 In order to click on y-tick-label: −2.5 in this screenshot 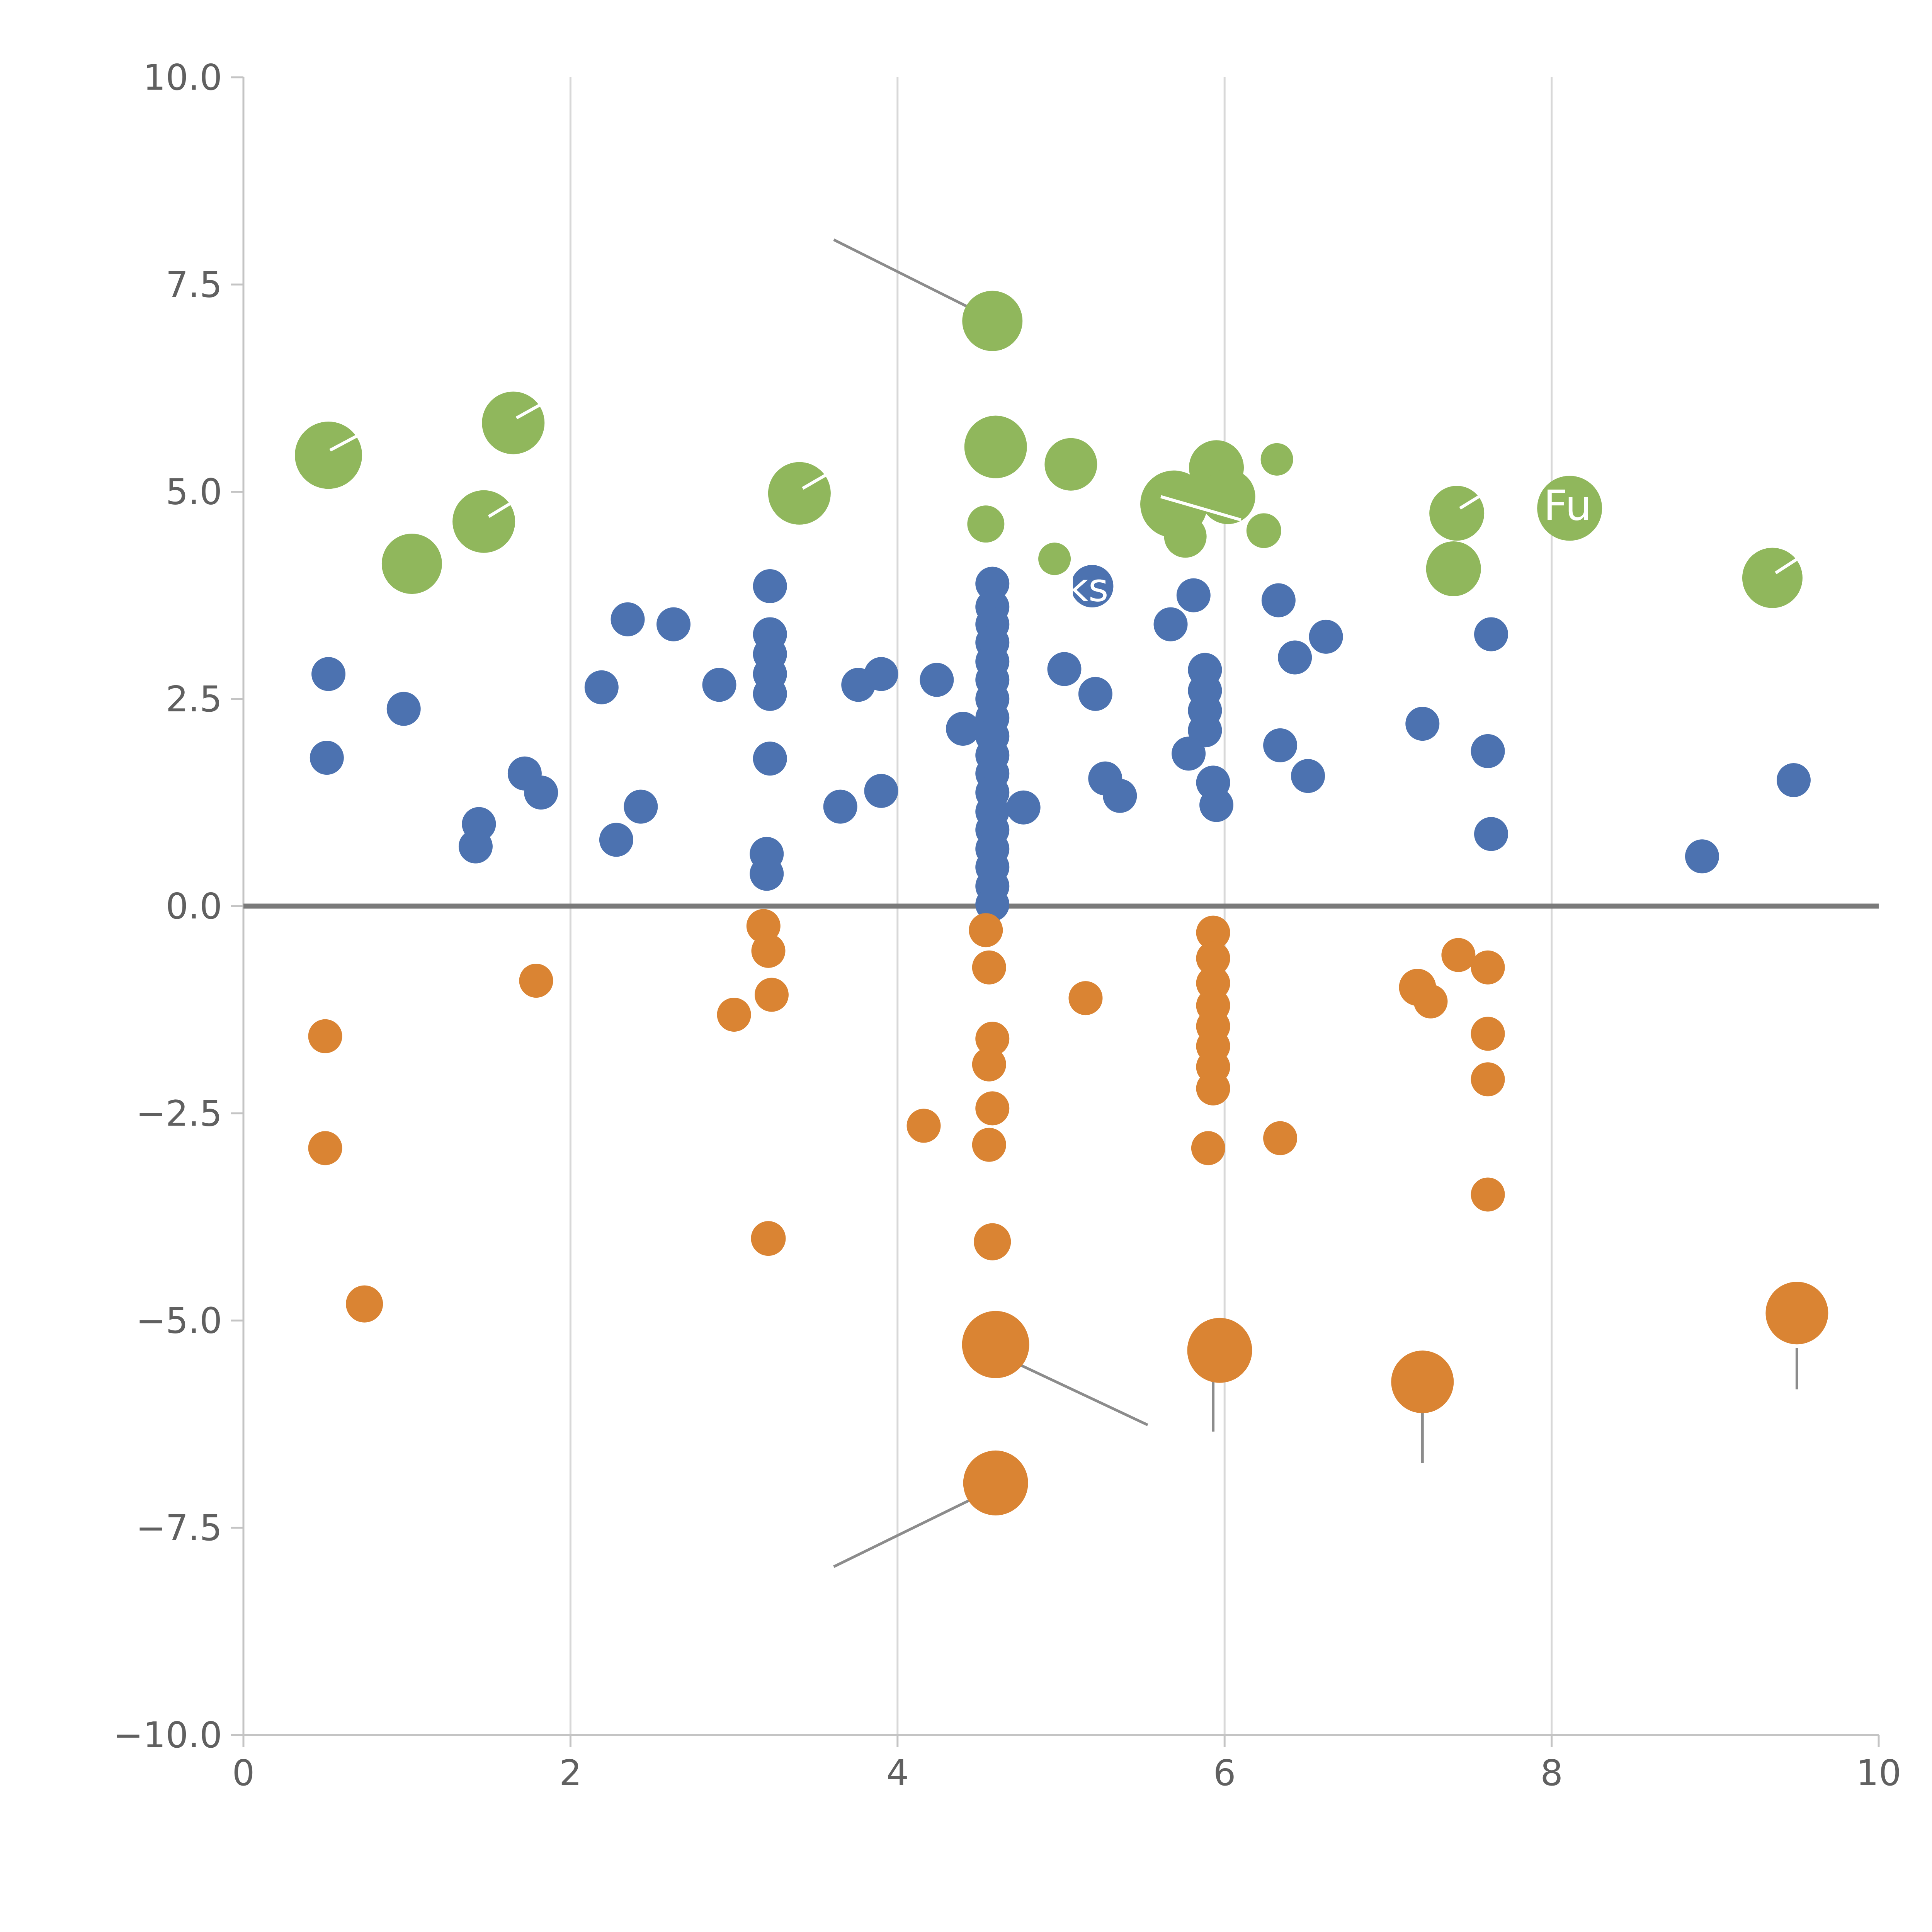, I will do `click(179, 1113)`.